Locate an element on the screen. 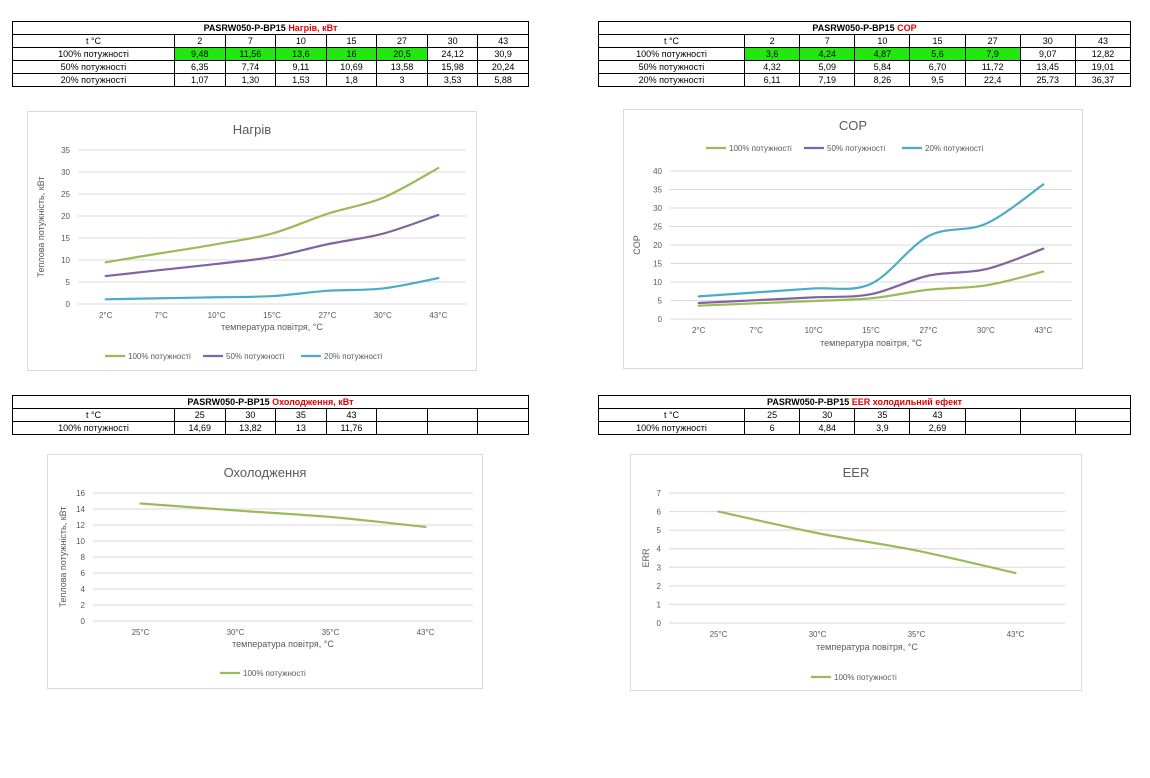 This screenshot has width=1150, height=778. column-header: 35 is located at coordinates (301, 415).